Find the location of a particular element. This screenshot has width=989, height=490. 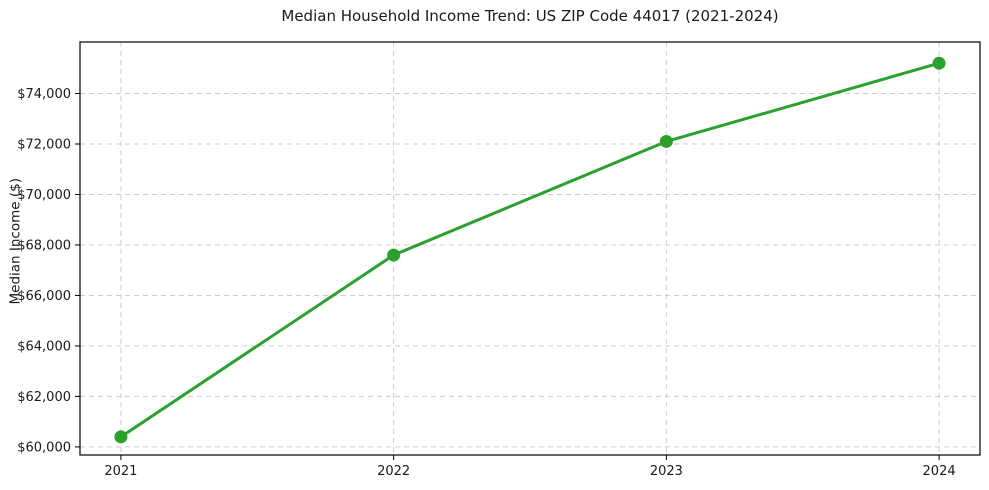

y-tick-label: $62,000 is located at coordinates (44, 397).